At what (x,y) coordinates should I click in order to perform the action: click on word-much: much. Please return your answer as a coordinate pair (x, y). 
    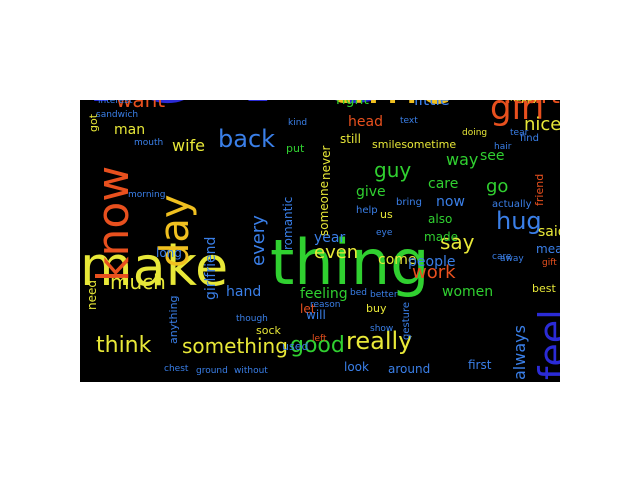
    Looking at the image, I should click on (138, 282).